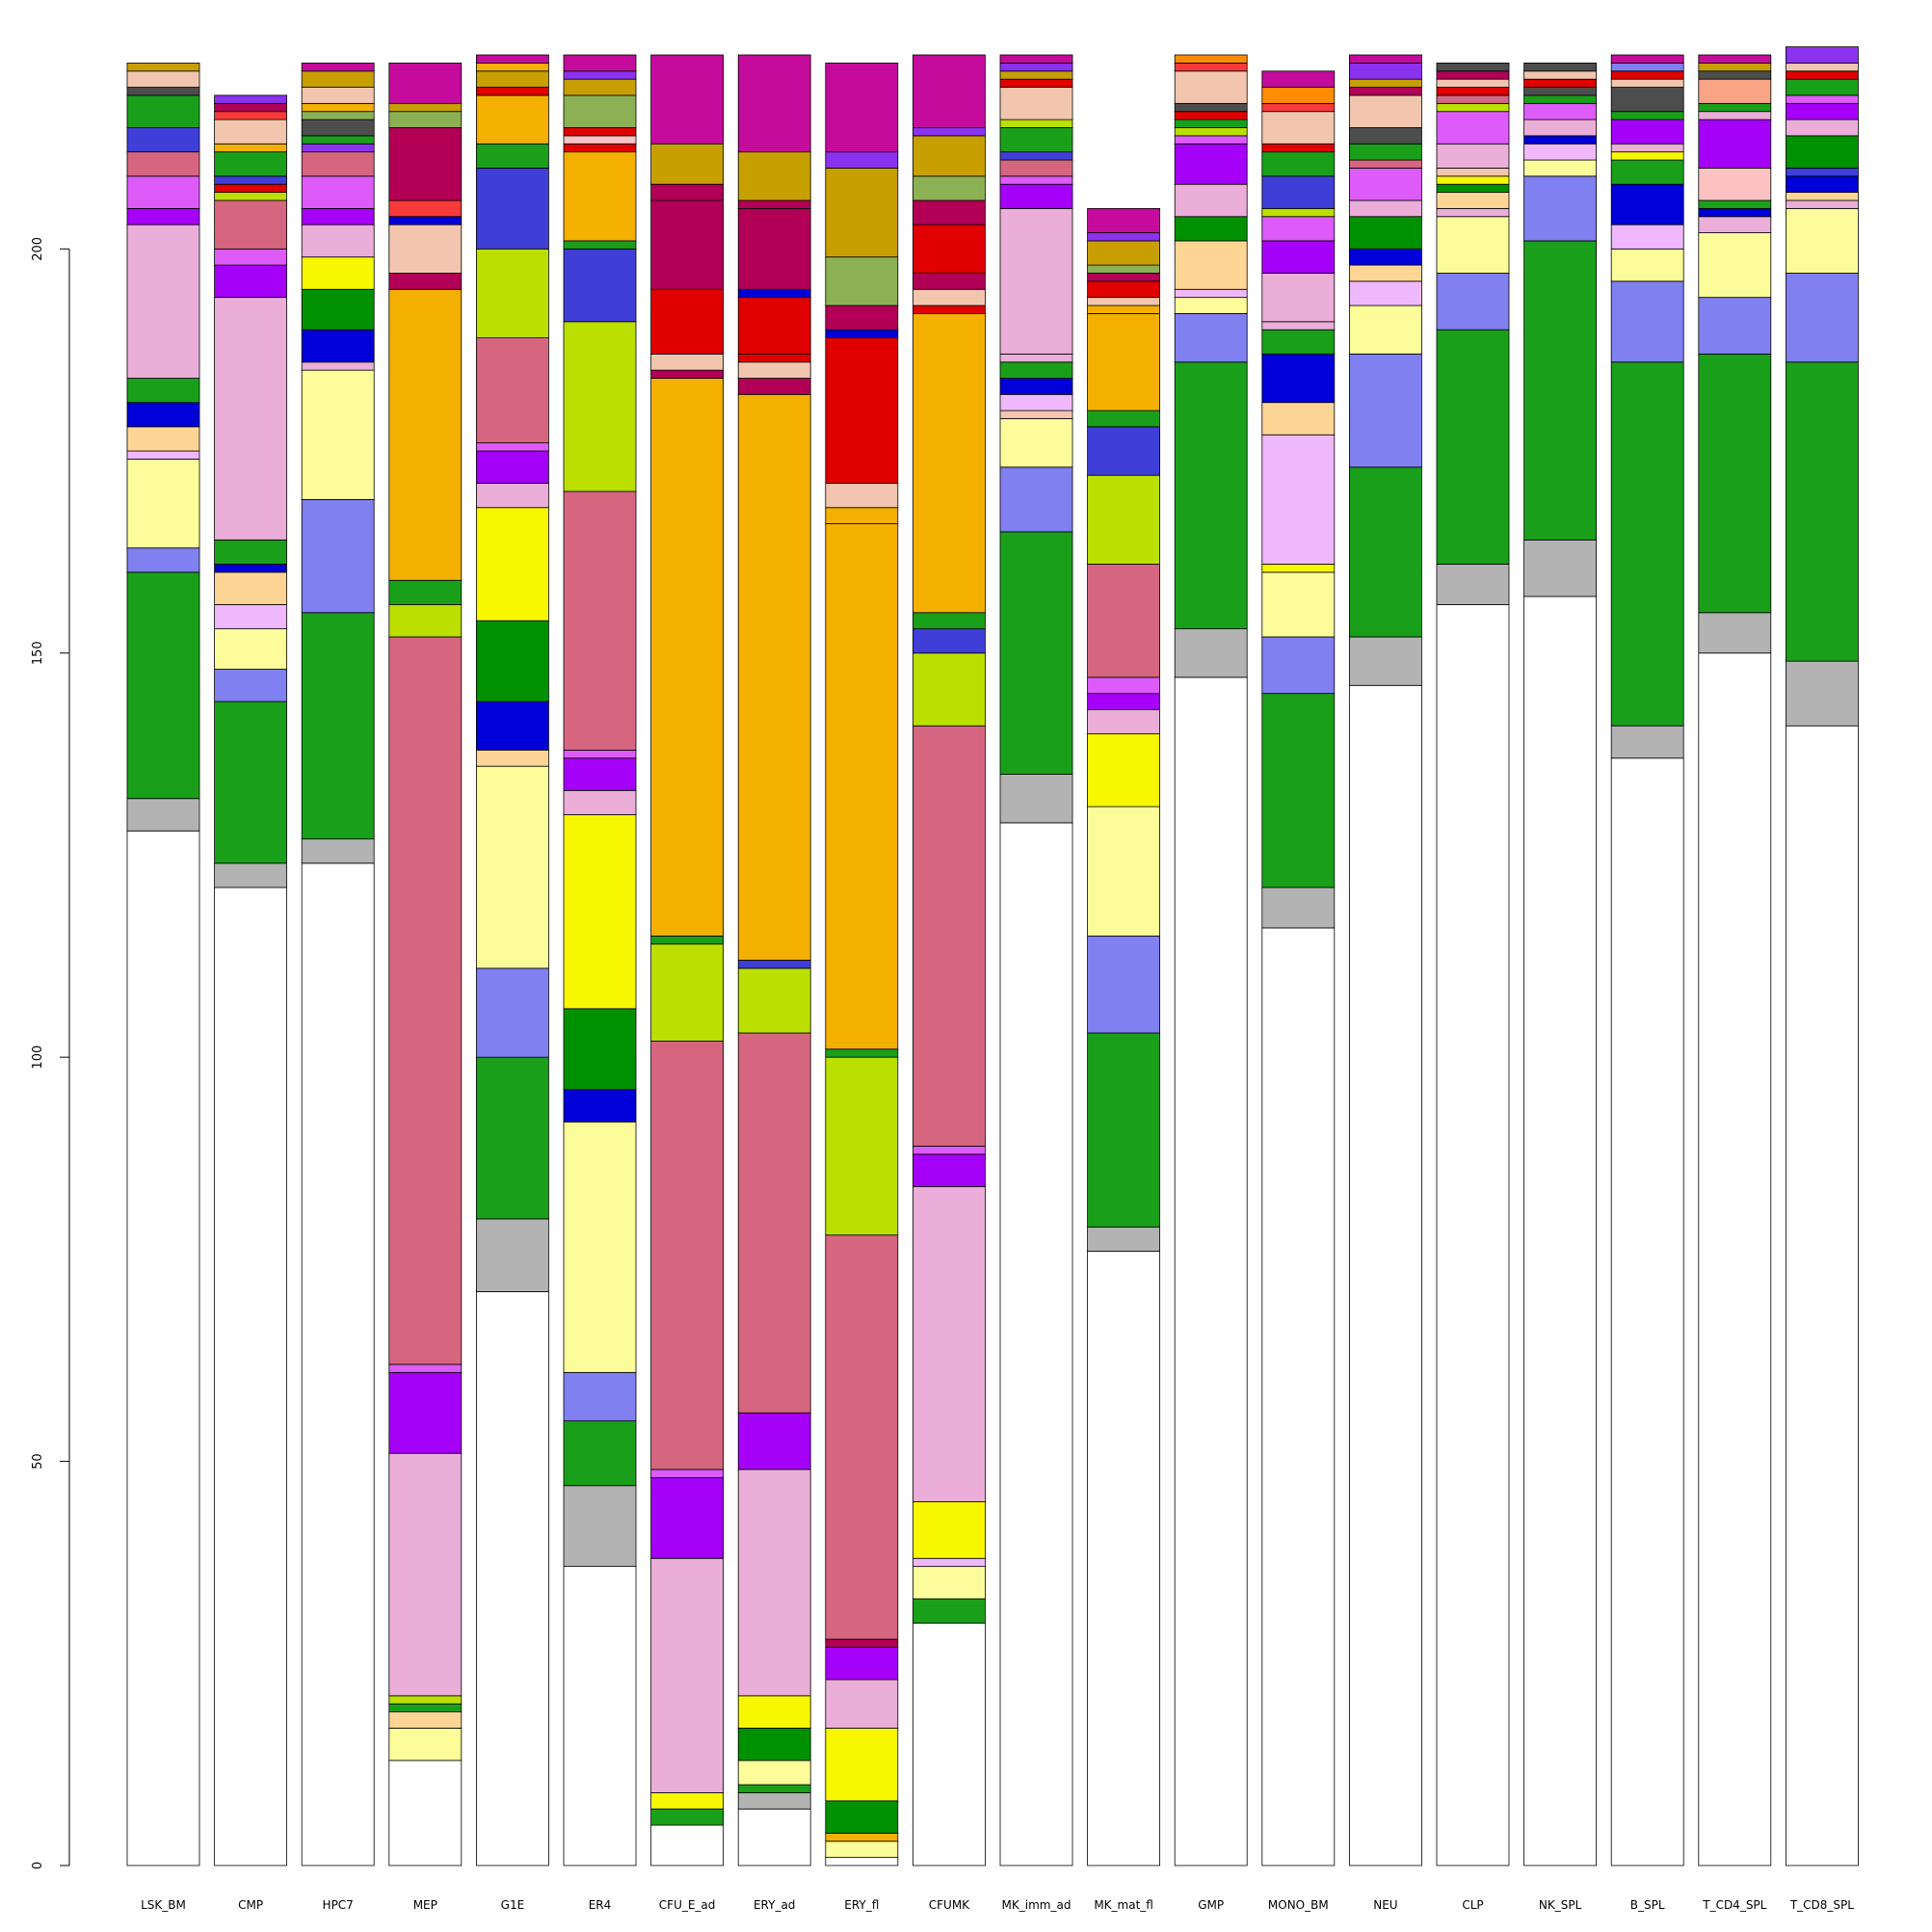  I want to click on x-tick-label: HPC7, so click(338, 1905).